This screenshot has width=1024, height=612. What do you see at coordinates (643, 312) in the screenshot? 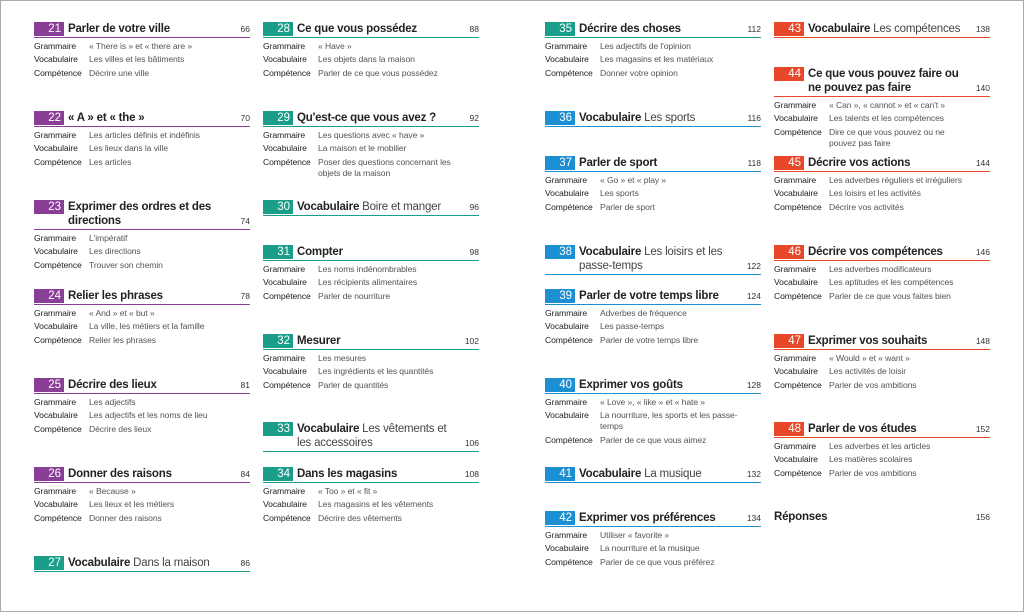
I see `row-text: Adverbes de fréquence` at bounding box center [643, 312].